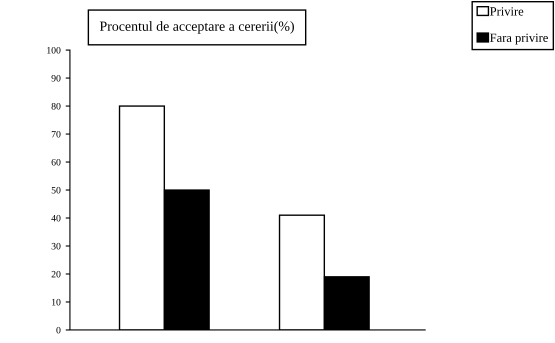  I want to click on y-tick-label: 80, so click(56, 106).